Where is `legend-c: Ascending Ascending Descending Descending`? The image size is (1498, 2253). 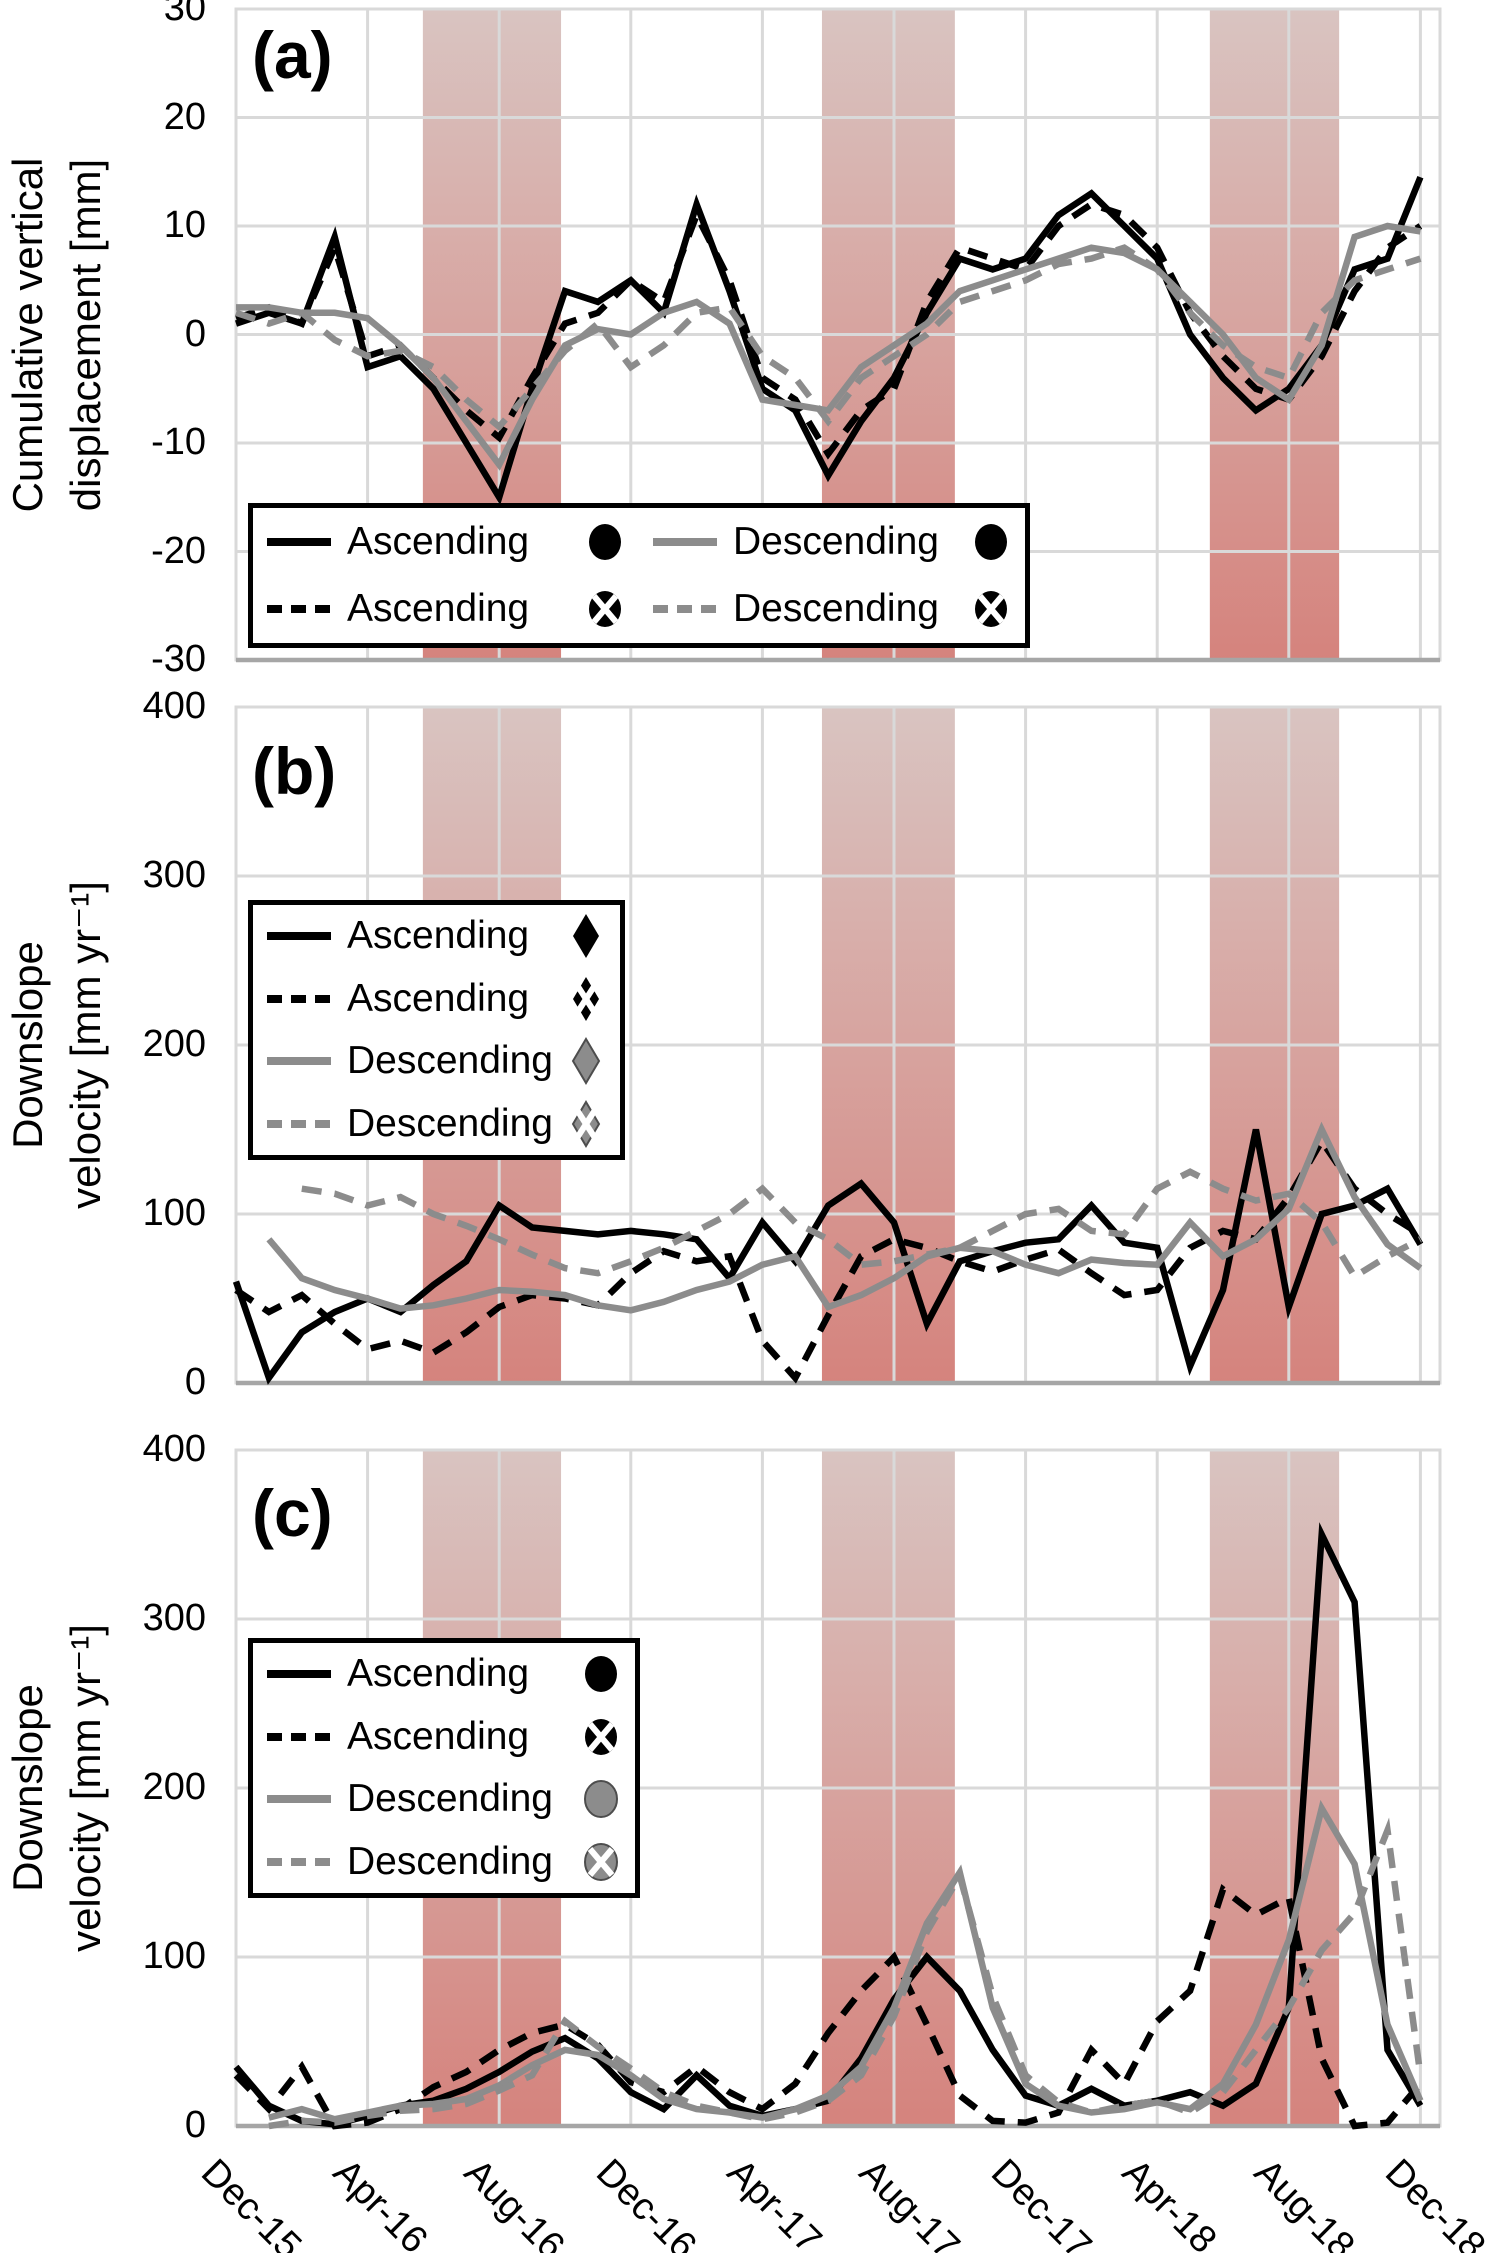 legend-c: Ascending Ascending Descending Descending is located at coordinates (444, 1768).